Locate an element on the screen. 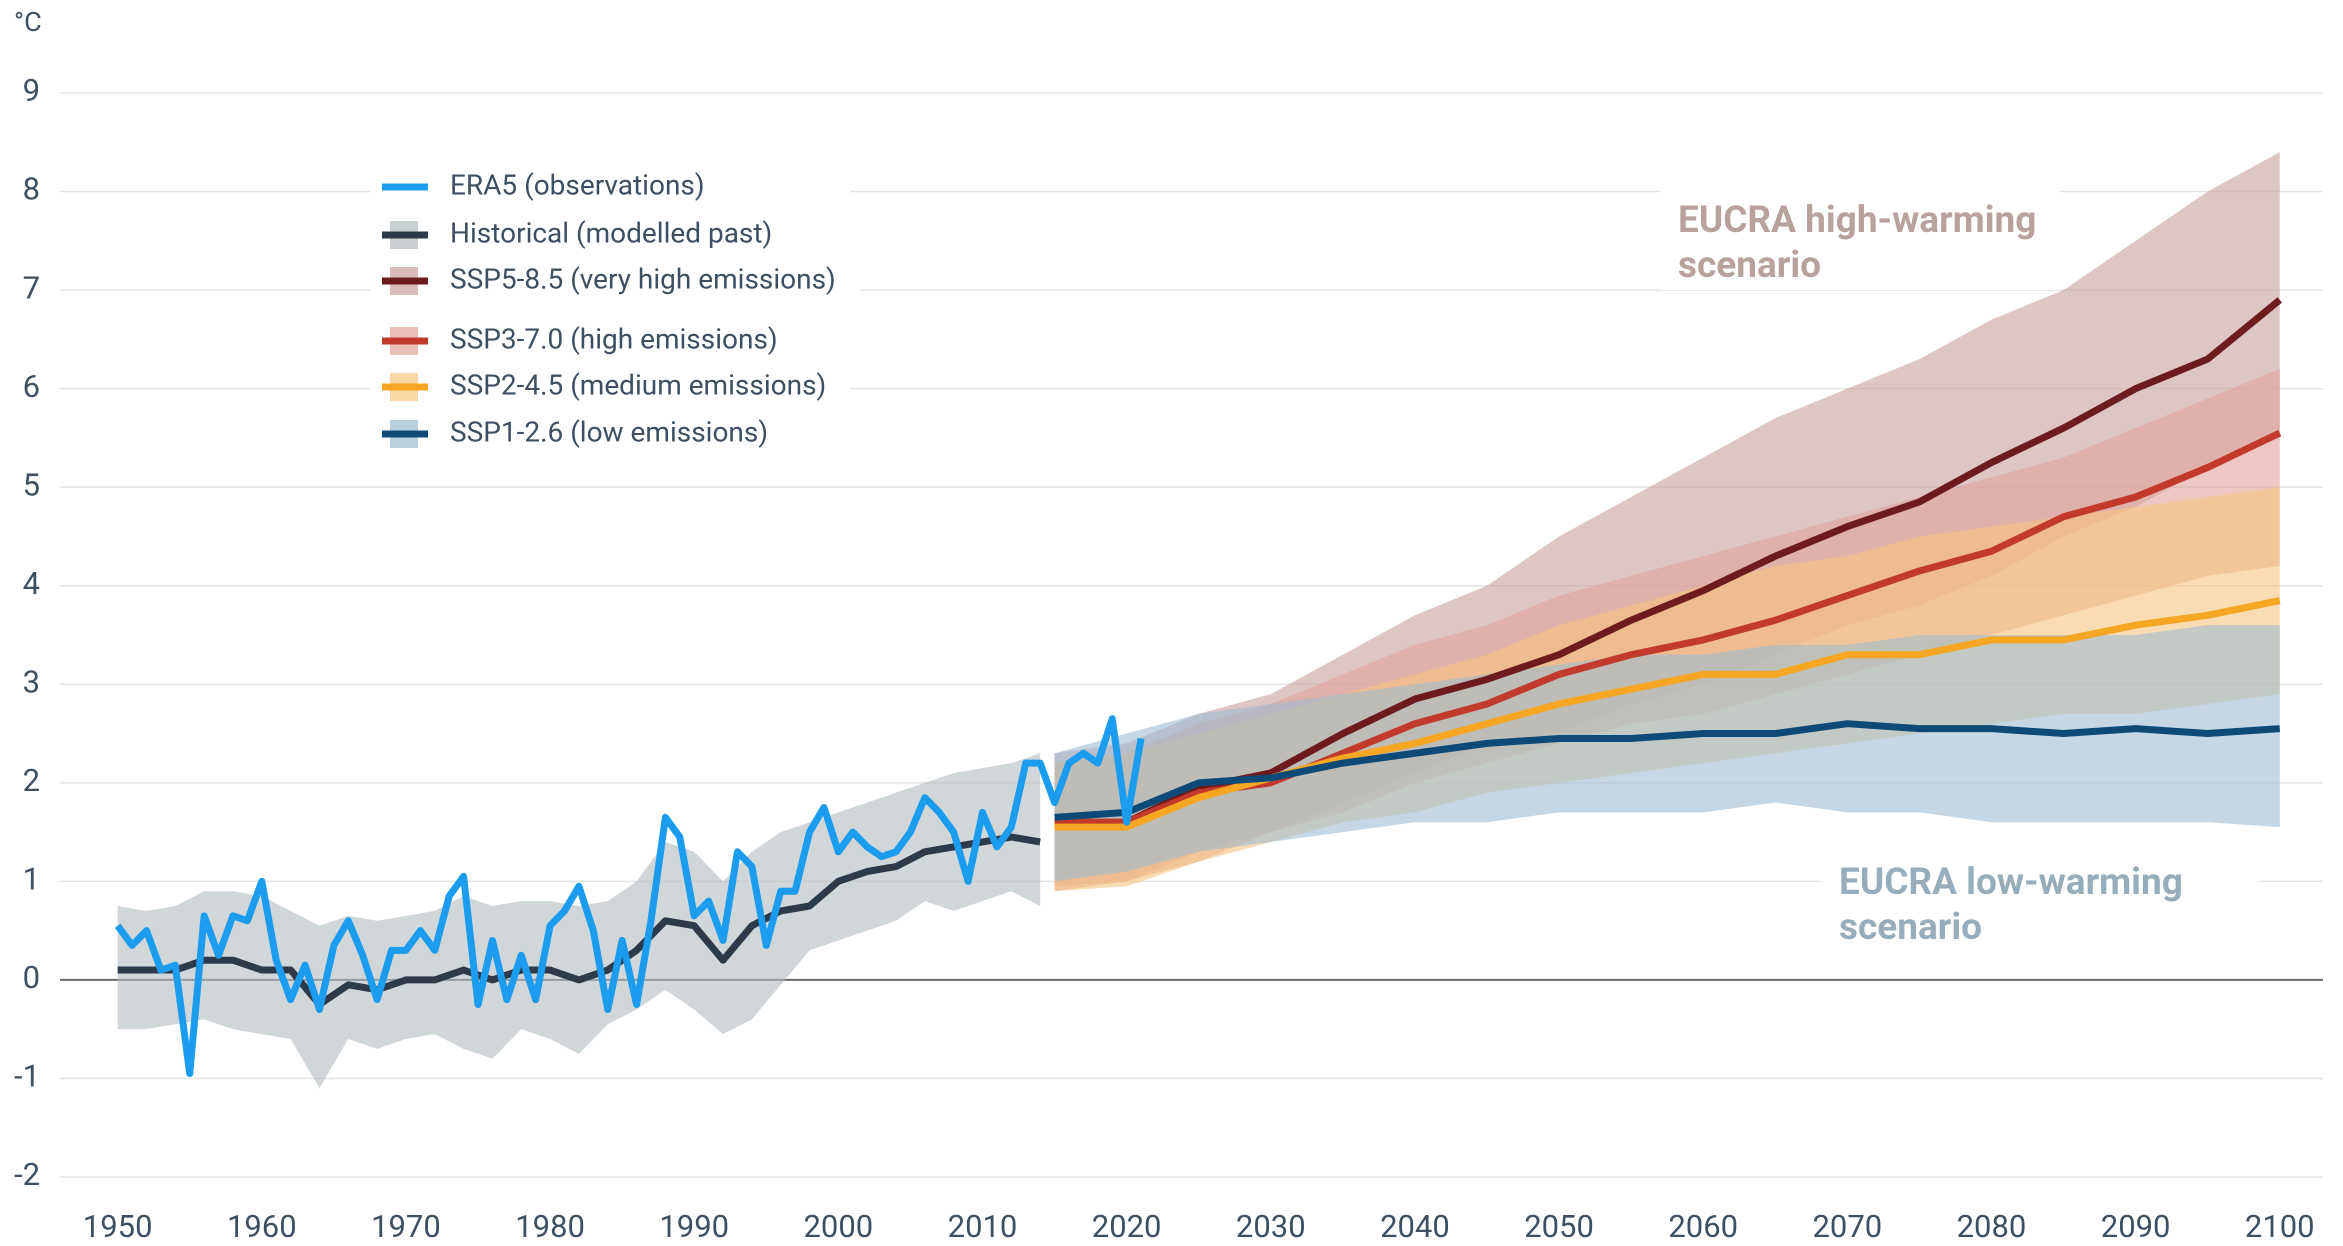  y-tick-label: 6 is located at coordinates (31, 386).